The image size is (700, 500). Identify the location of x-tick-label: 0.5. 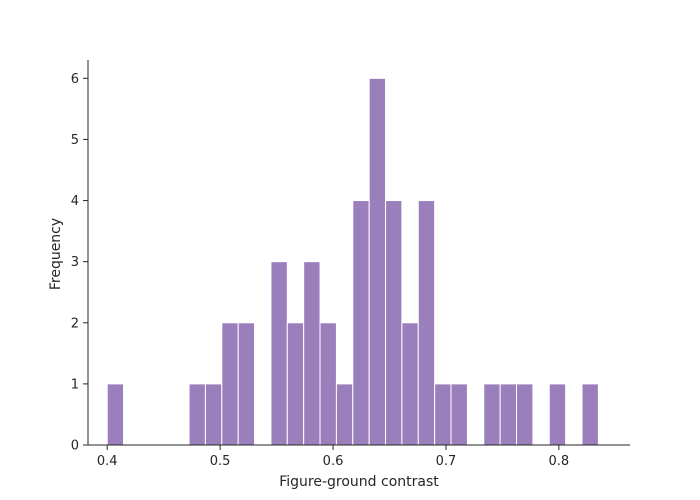
(220, 461).